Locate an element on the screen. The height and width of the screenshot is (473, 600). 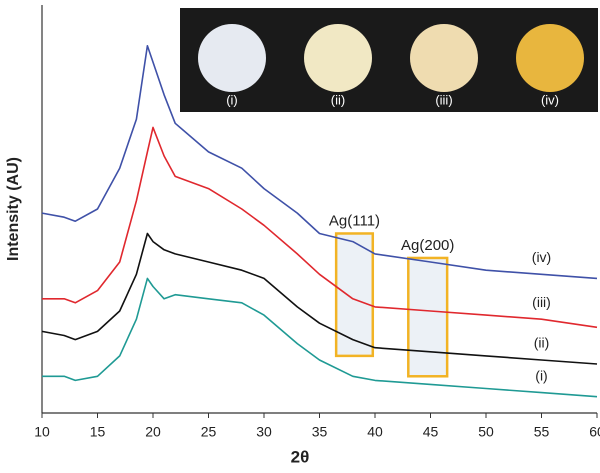
series-label: (ii) is located at coordinates (542, 343).